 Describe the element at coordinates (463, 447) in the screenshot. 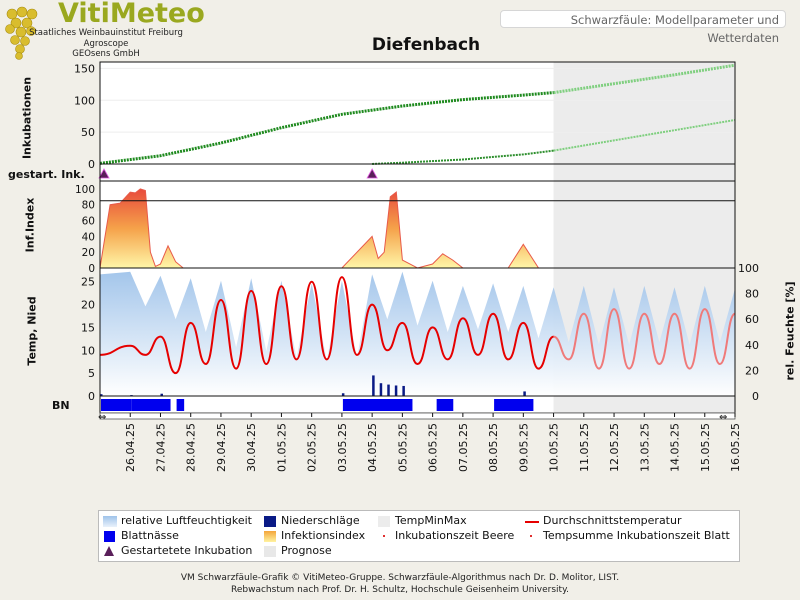

I see `x-tick-label: 07.05.25` at that location.